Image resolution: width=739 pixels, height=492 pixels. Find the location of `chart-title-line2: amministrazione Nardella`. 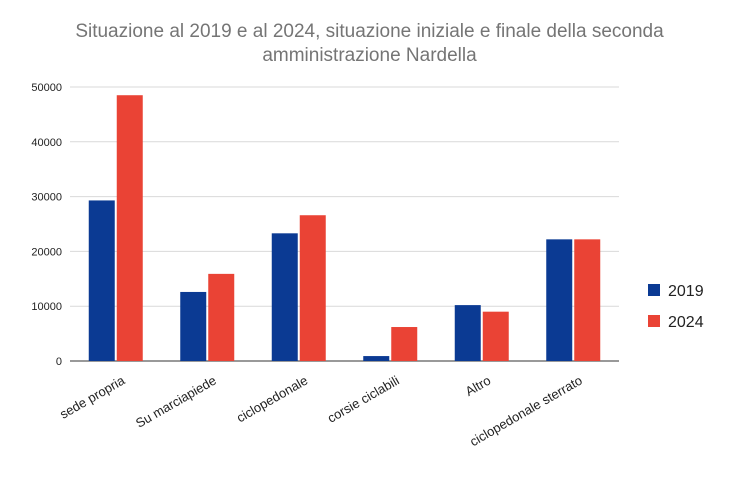

chart-title-line2: amministrazione Nardella is located at coordinates (369, 55).